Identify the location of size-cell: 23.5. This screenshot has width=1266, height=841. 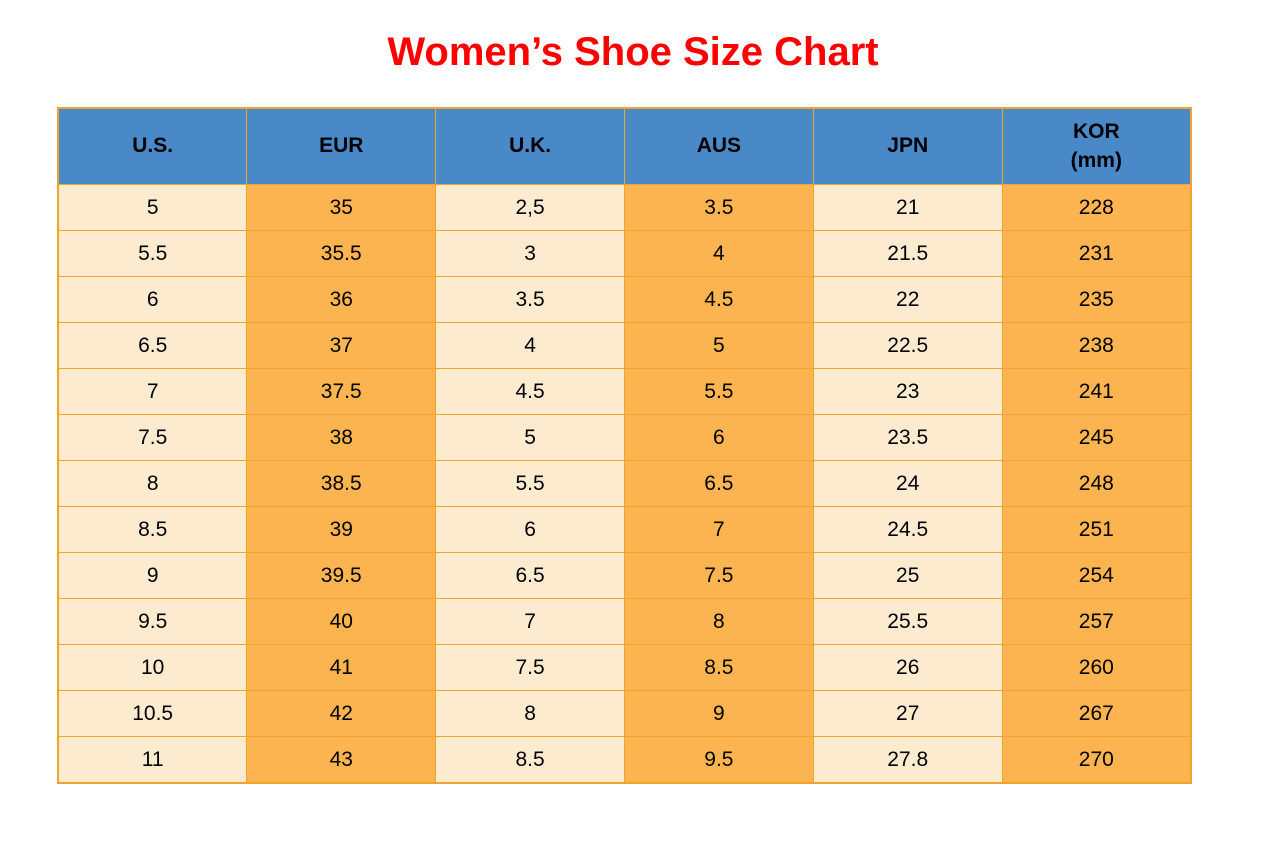
(907, 437).